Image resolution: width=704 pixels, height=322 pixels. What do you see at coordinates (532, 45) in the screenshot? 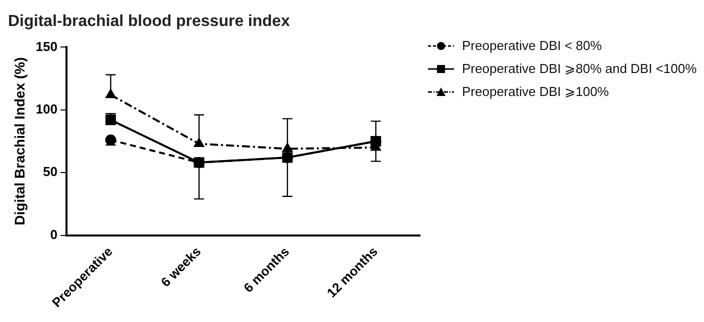
I see `legend-label: Preoperative DBI < 80%` at bounding box center [532, 45].